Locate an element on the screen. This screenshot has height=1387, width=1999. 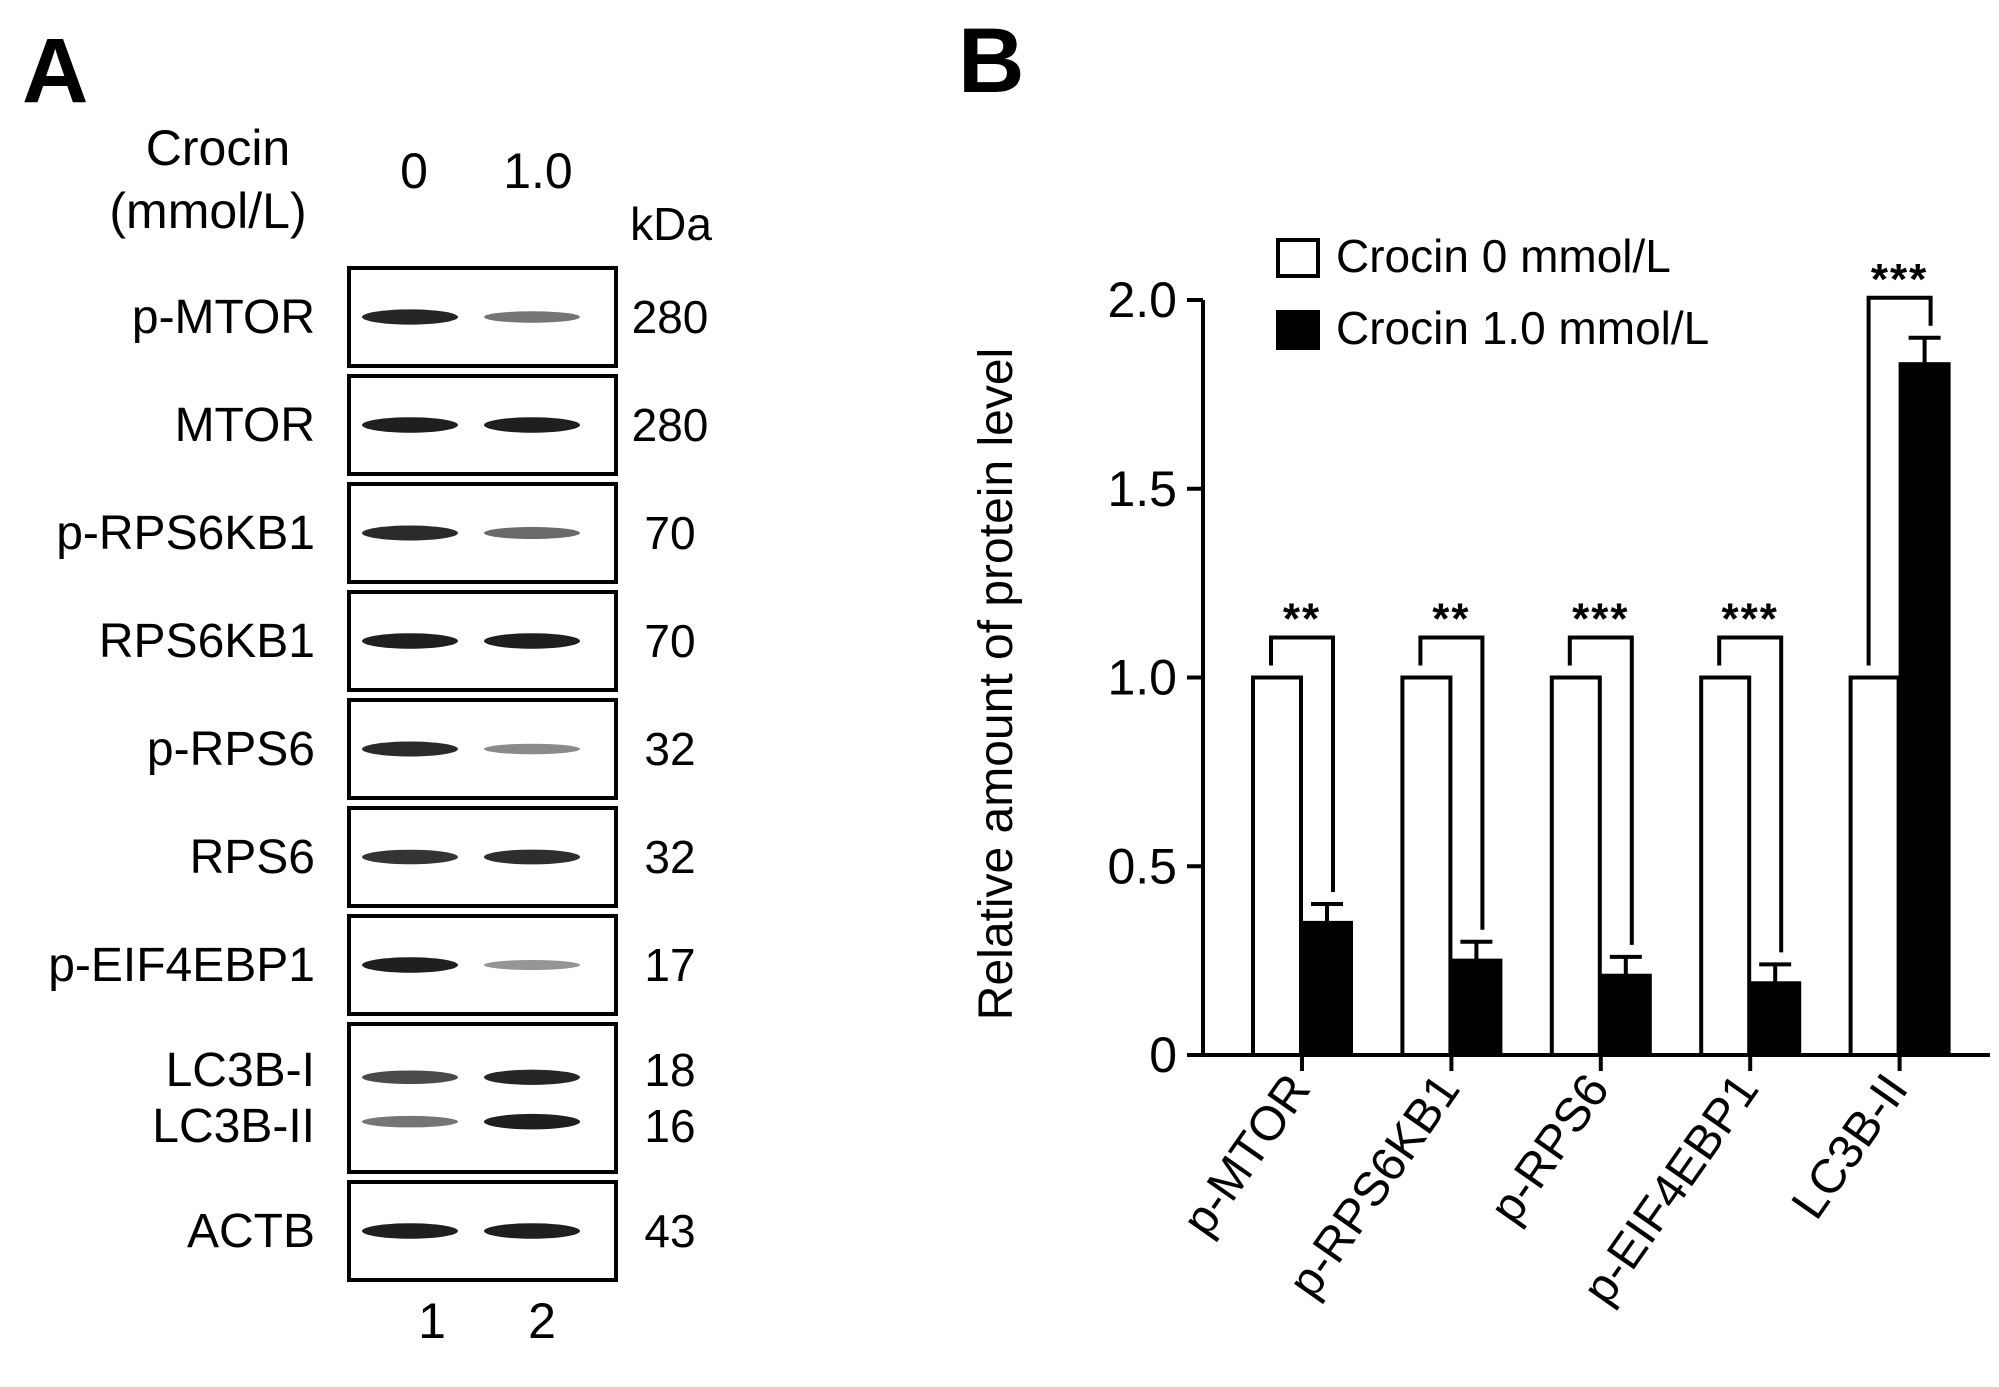
bar-group-p-MTOR: ** p-MTOR is located at coordinates (1263, 920).